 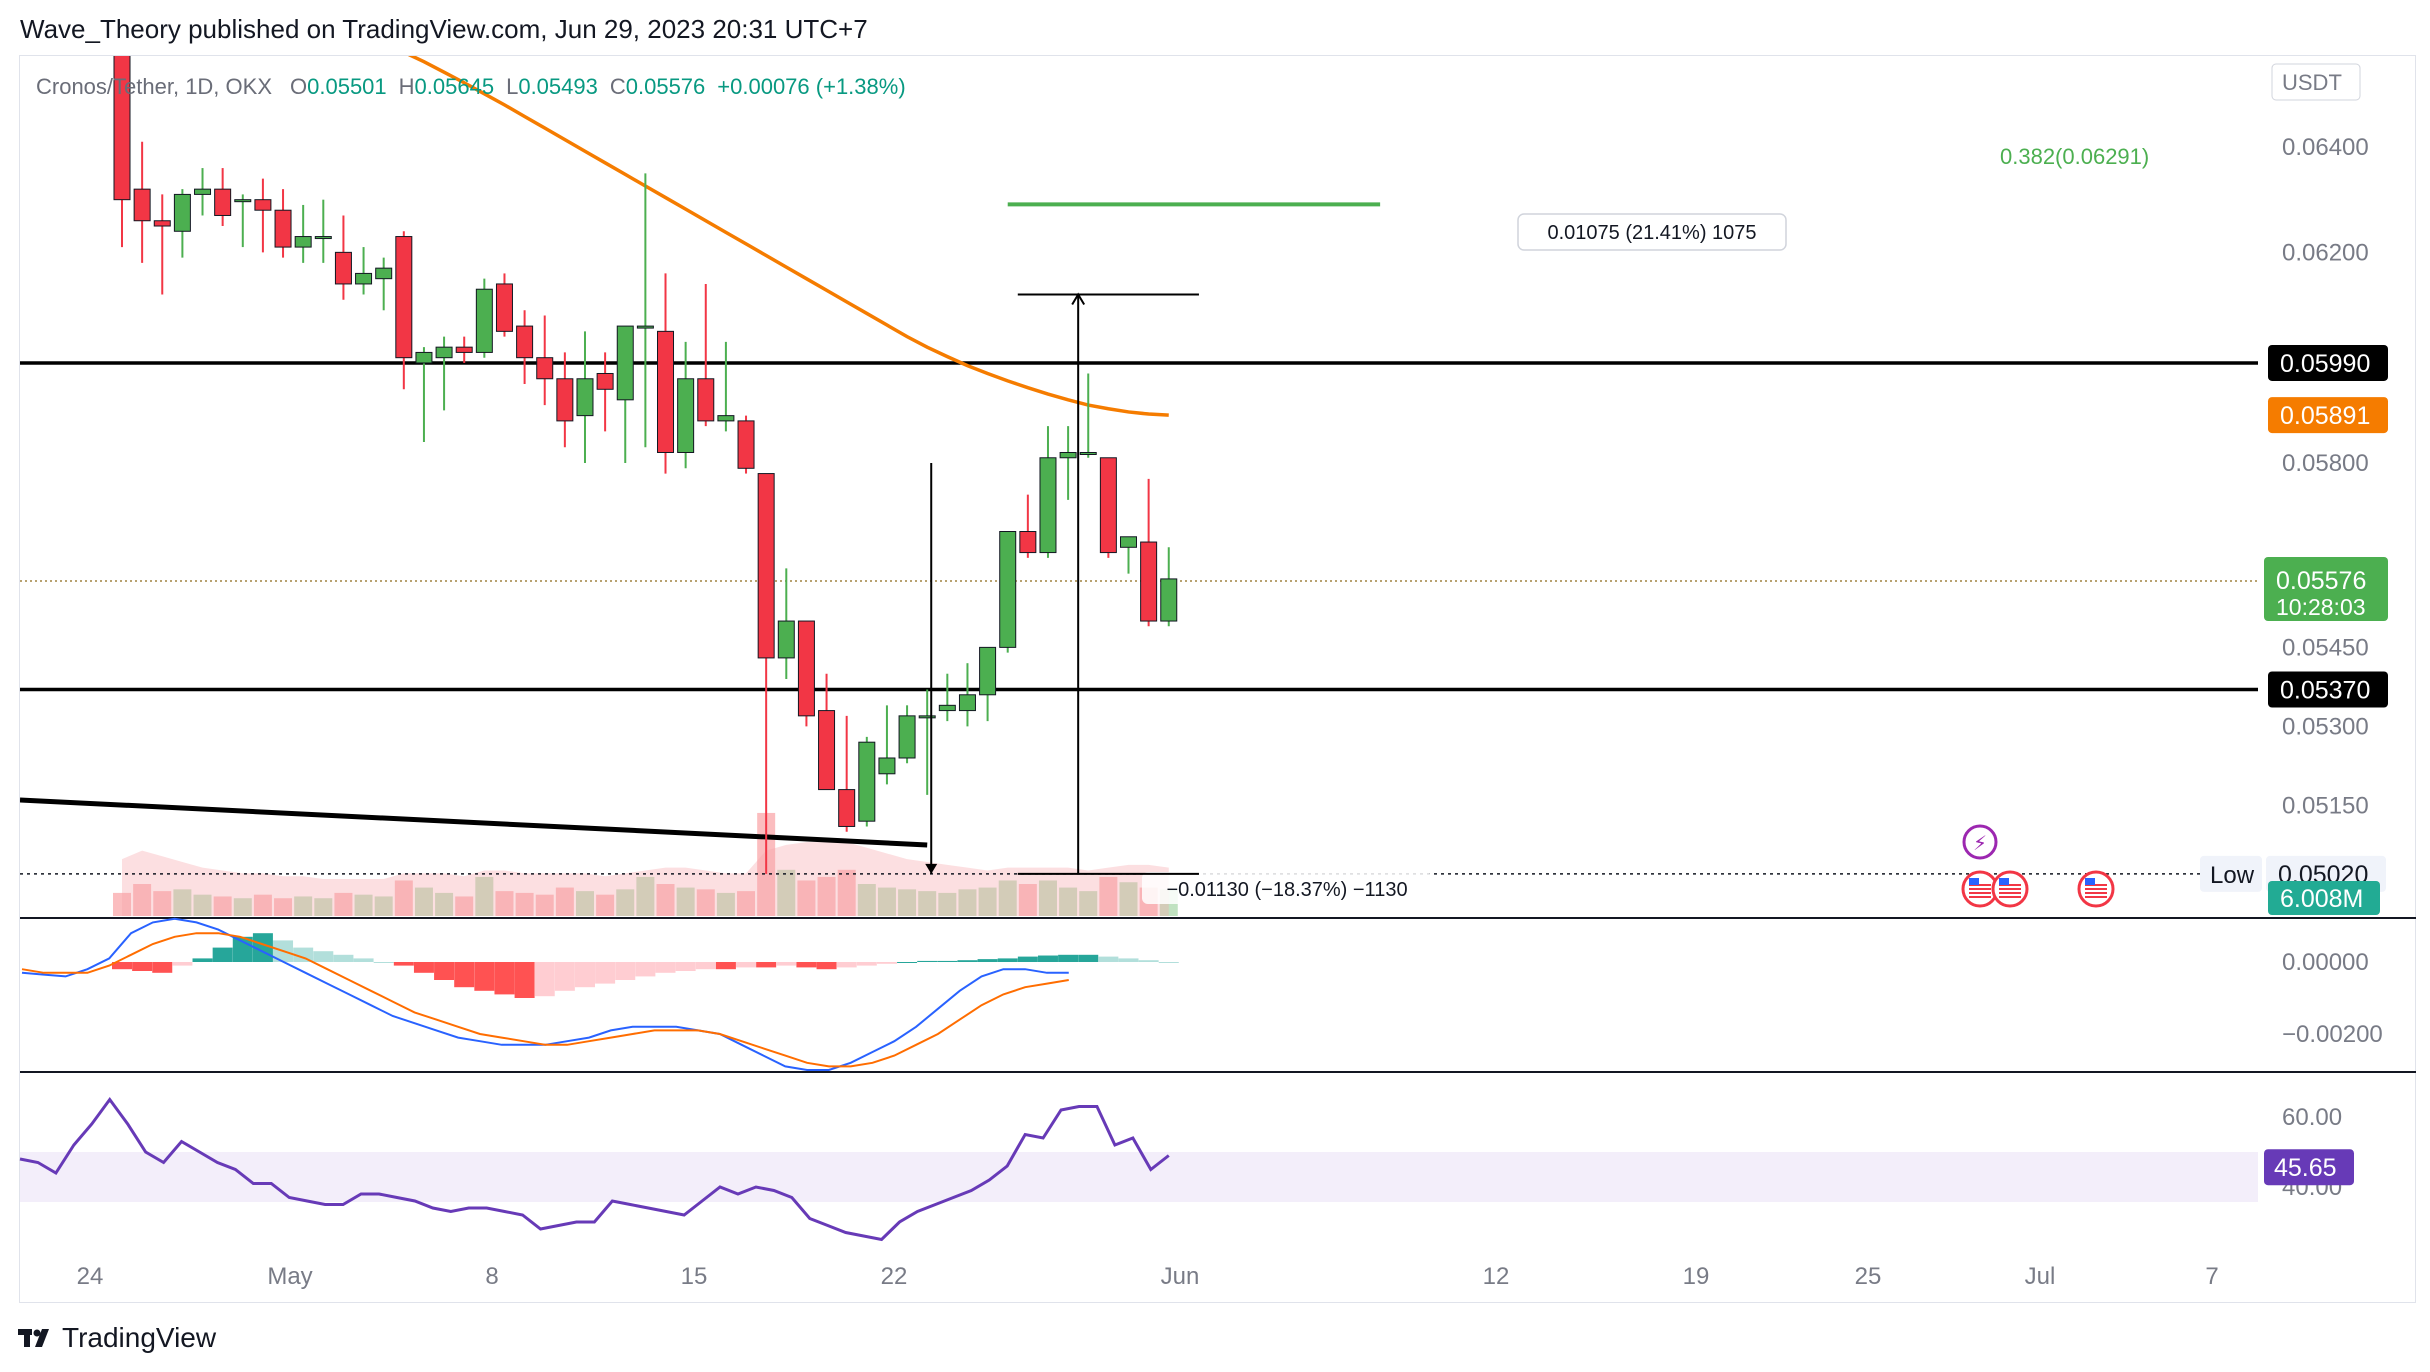 I want to click on volume-average-area, so click(x=645, y=879).